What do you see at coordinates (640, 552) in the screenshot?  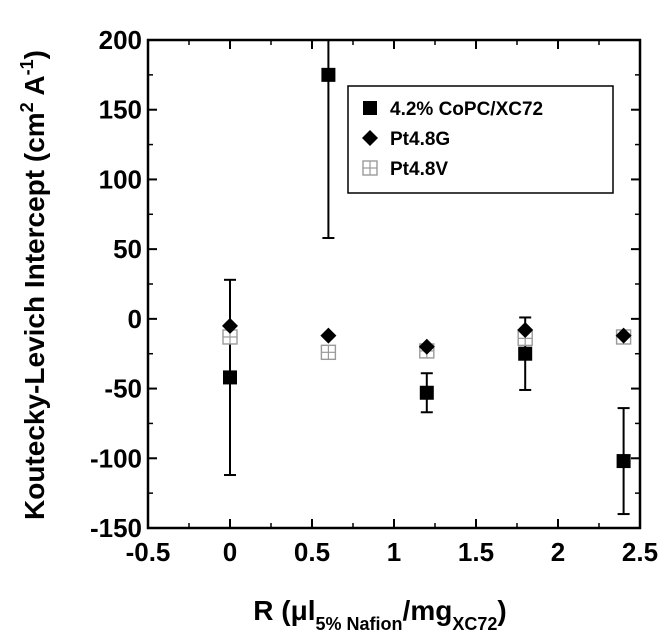 I see `x-tick-label: 2.5` at bounding box center [640, 552].